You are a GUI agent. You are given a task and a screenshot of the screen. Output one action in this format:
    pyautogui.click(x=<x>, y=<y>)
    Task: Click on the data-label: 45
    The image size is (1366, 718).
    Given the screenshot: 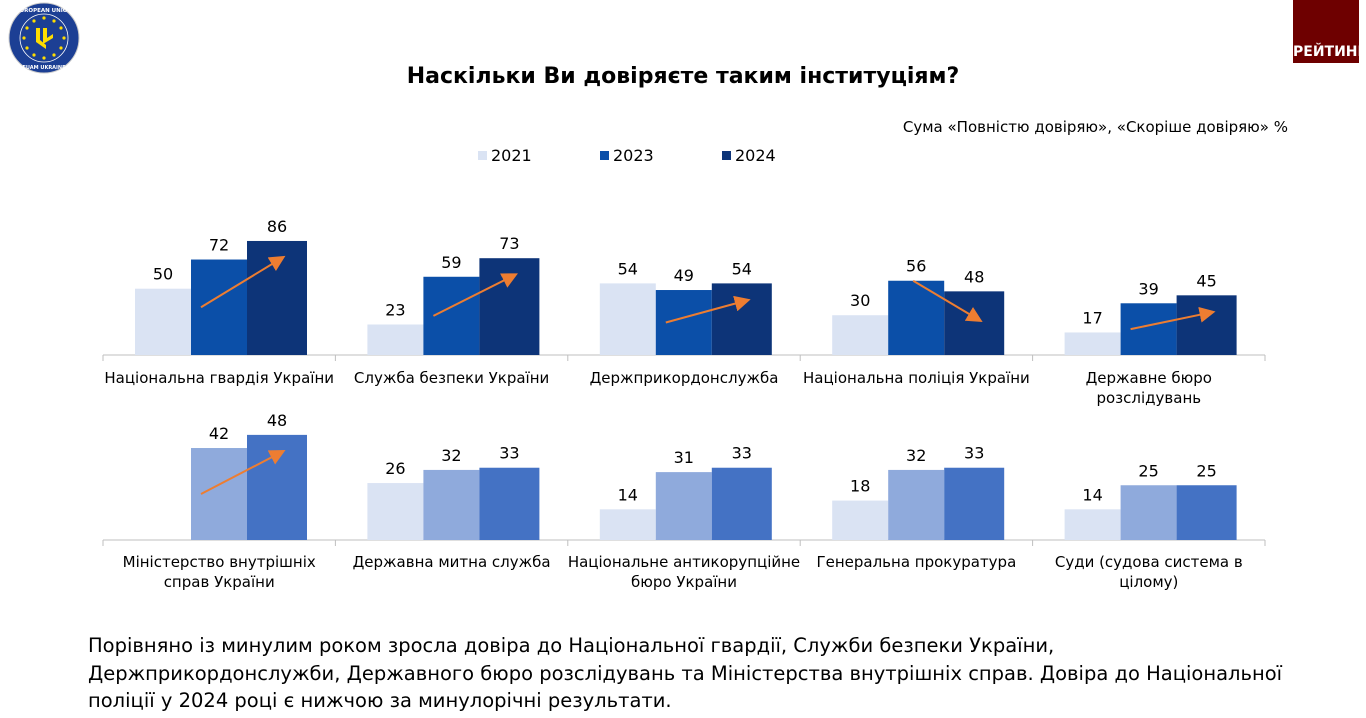 What is the action you would take?
    pyautogui.click(x=1206, y=280)
    